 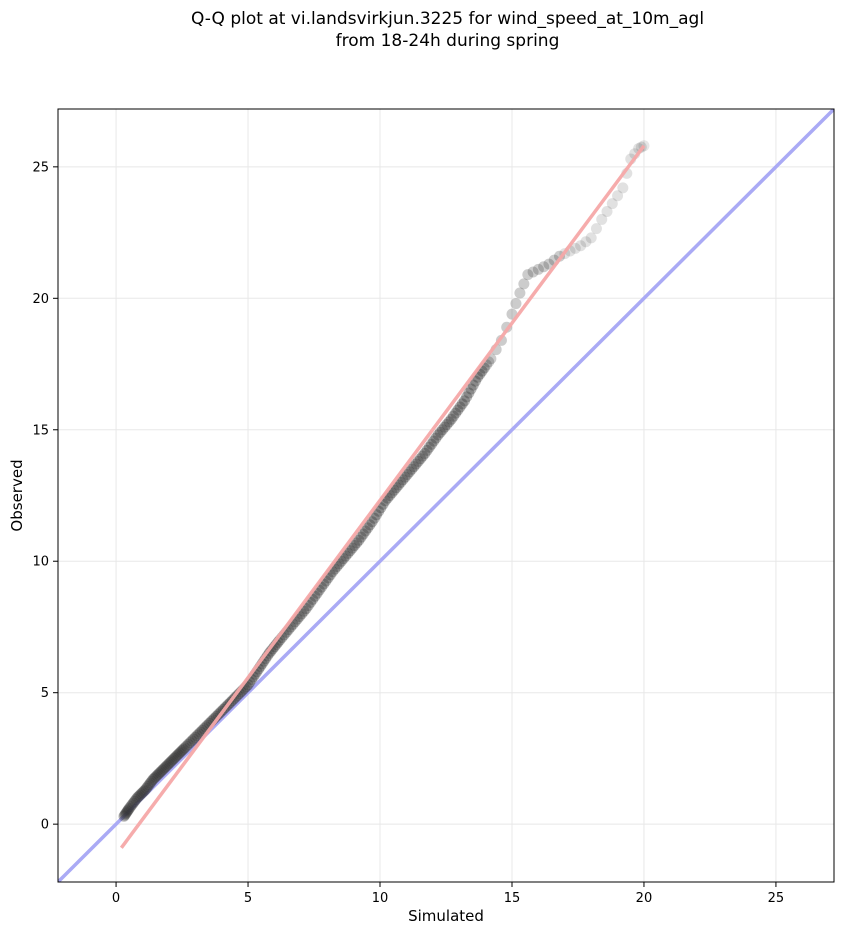 What do you see at coordinates (512, 898) in the screenshot?
I see `x-tick-label: 15` at bounding box center [512, 898].